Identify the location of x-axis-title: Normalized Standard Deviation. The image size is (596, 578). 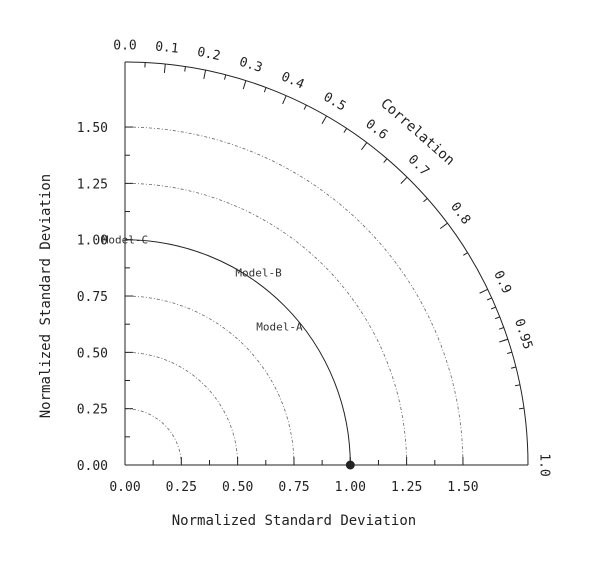
(294, 521).